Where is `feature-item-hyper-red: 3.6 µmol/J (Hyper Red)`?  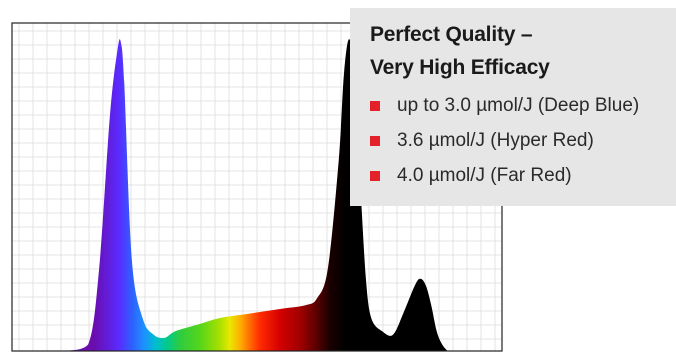
feature-item-hyper-red: 3.6 µmol/J (Hyper Red) is located at coordinates (518, 140).